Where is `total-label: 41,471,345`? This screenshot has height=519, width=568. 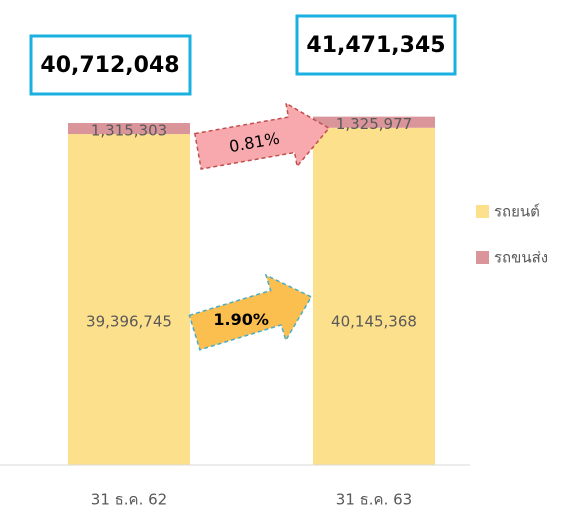
total-label: 41,471,345 is located at coordinates (375, 45).